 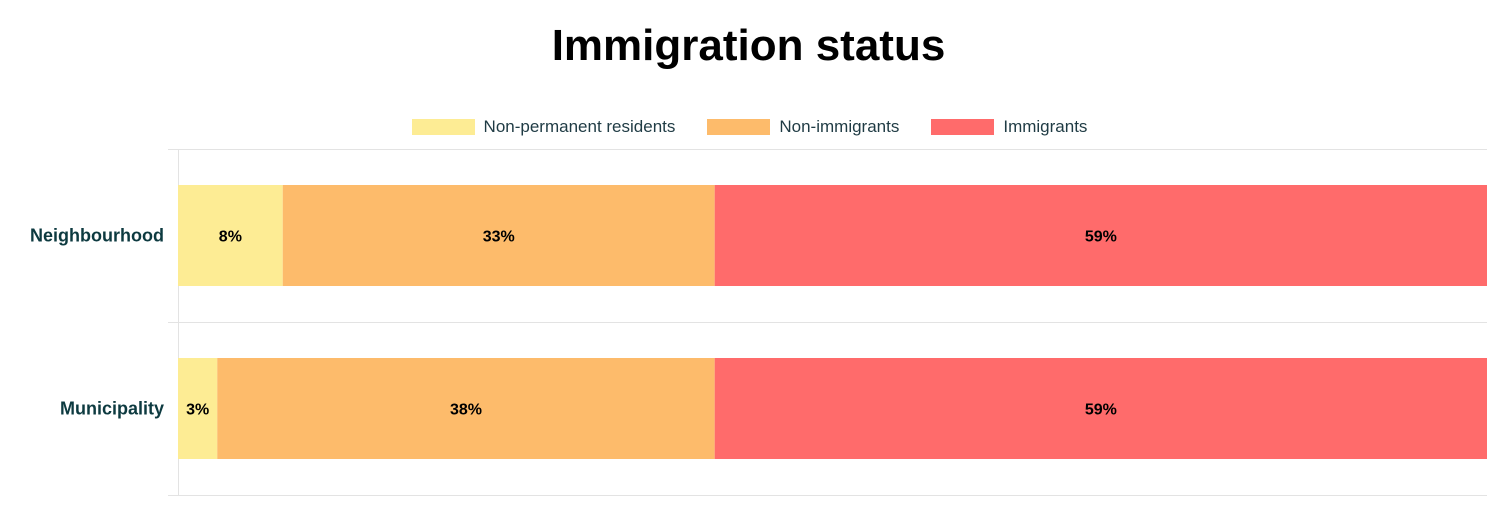 I want to click on legend-label: Non-immigrants, so click(x=839, y=126).